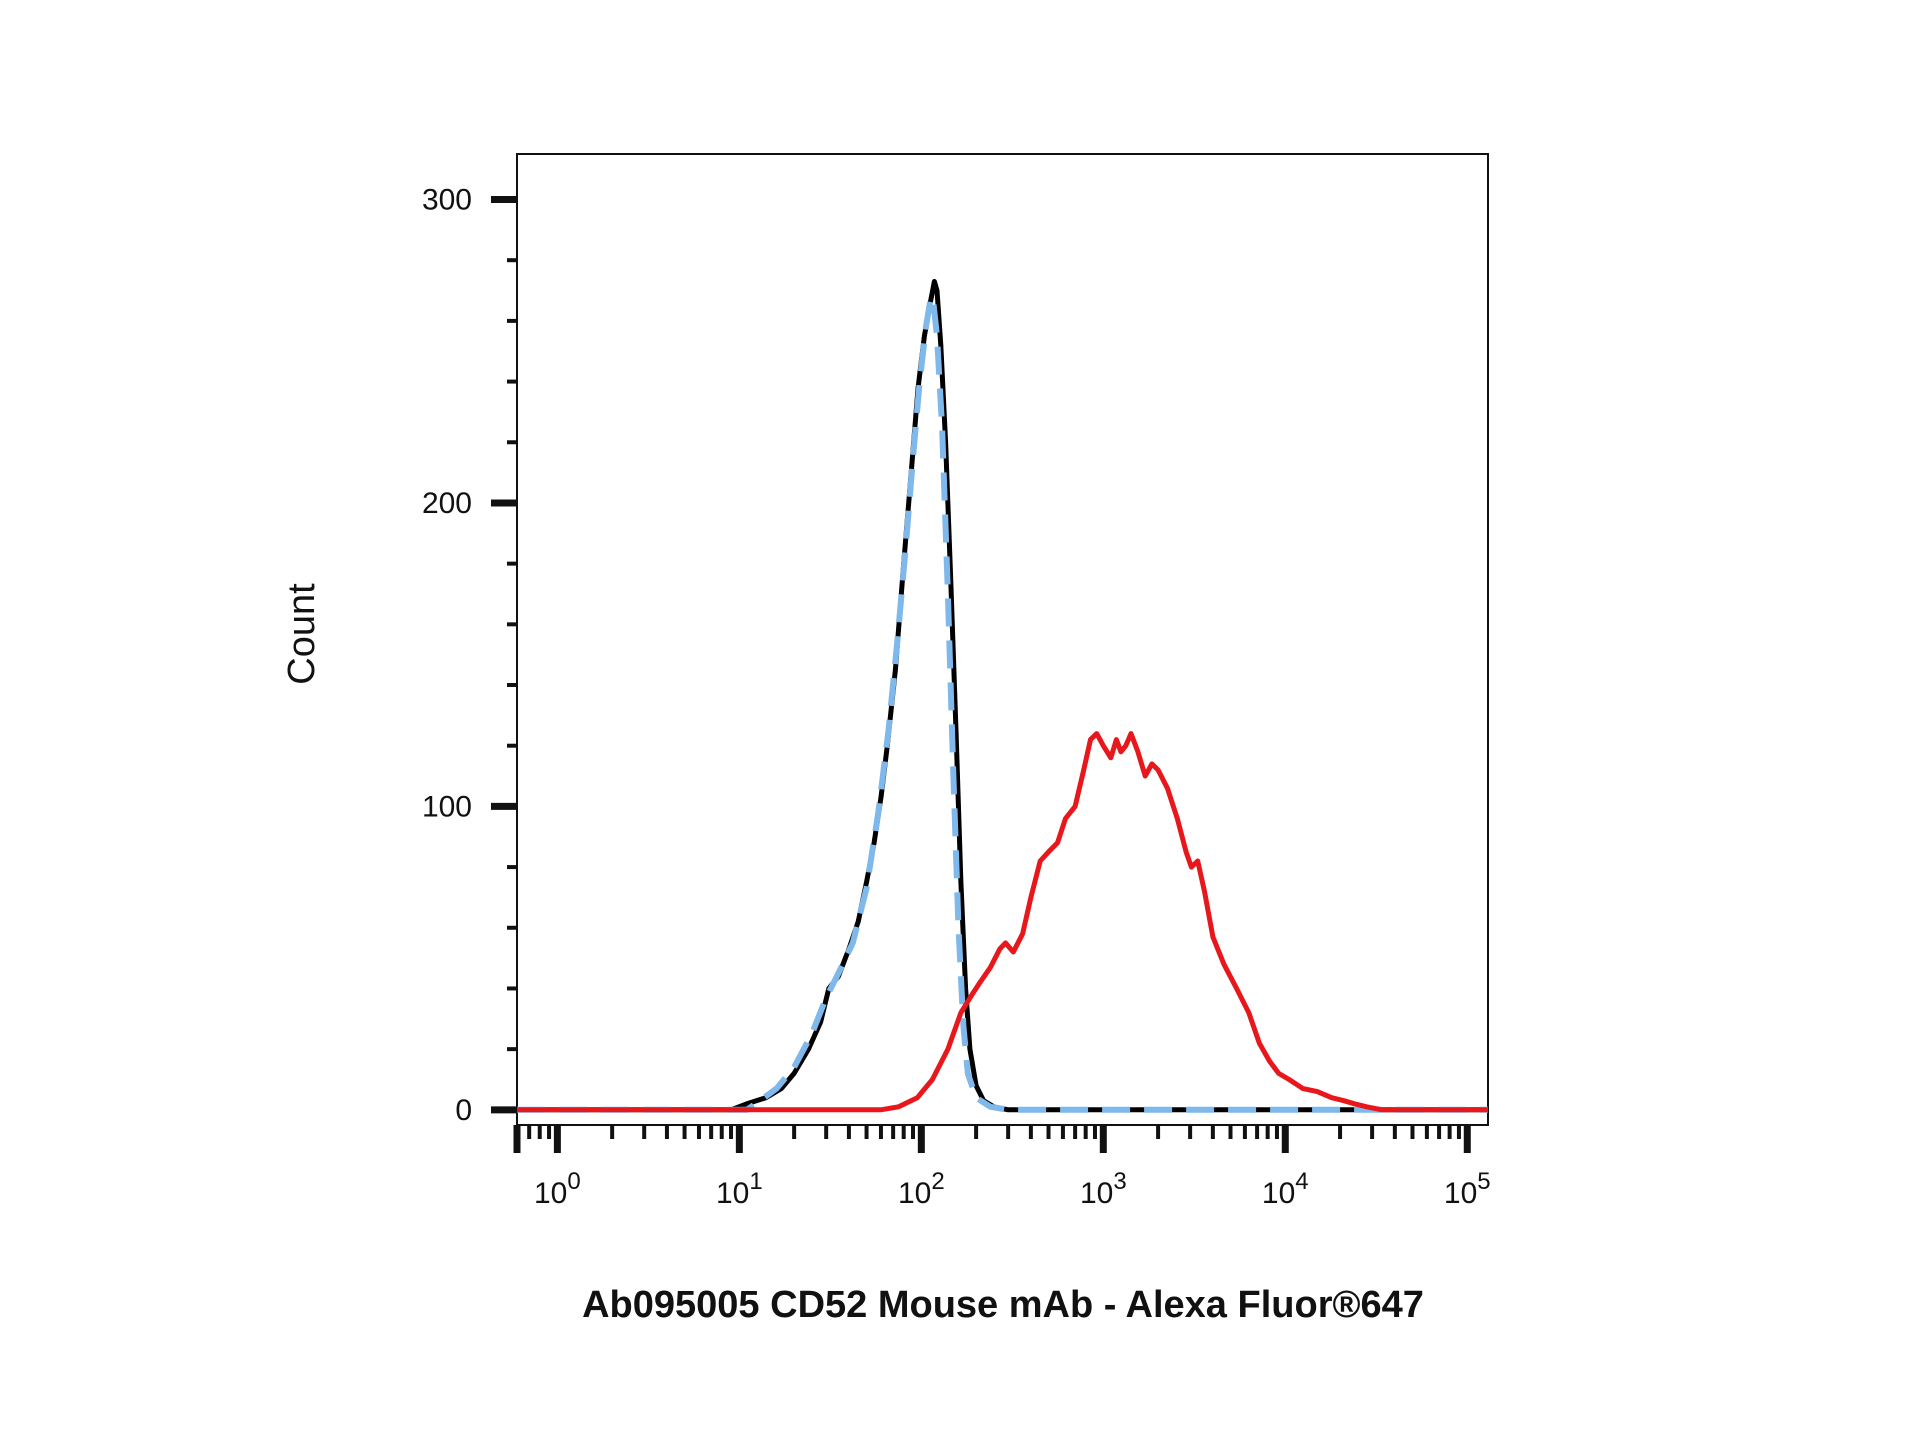 The width and height of the screenshot is (1920, 1440). Describe the element at coordinates (302, 634) in the screenshot. I see `y-axis-label: Count` at that location.